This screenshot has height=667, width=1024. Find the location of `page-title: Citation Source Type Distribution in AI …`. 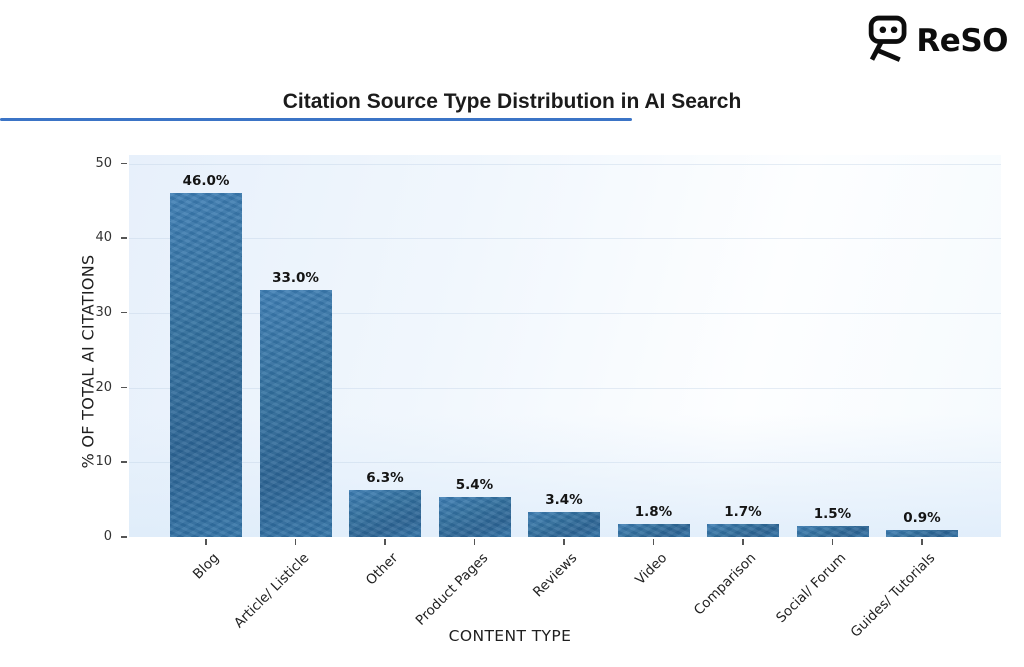

page-title: Citation Source Type Distribution in AI … is located at coordinates (512, 101).